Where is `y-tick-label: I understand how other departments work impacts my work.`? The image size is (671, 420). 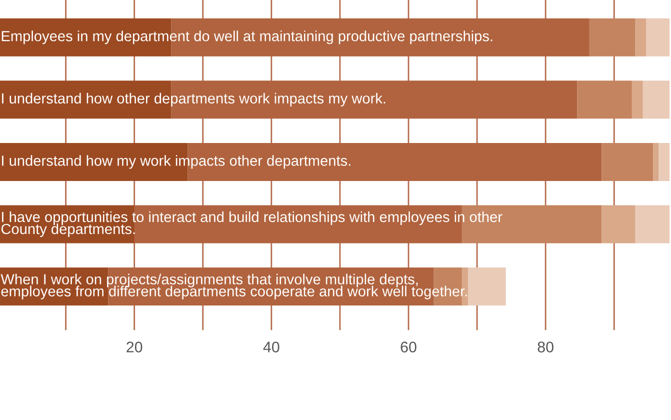
y-tick-label: I understand how other departments work impacts my work. is located at coordinates (194, 99).